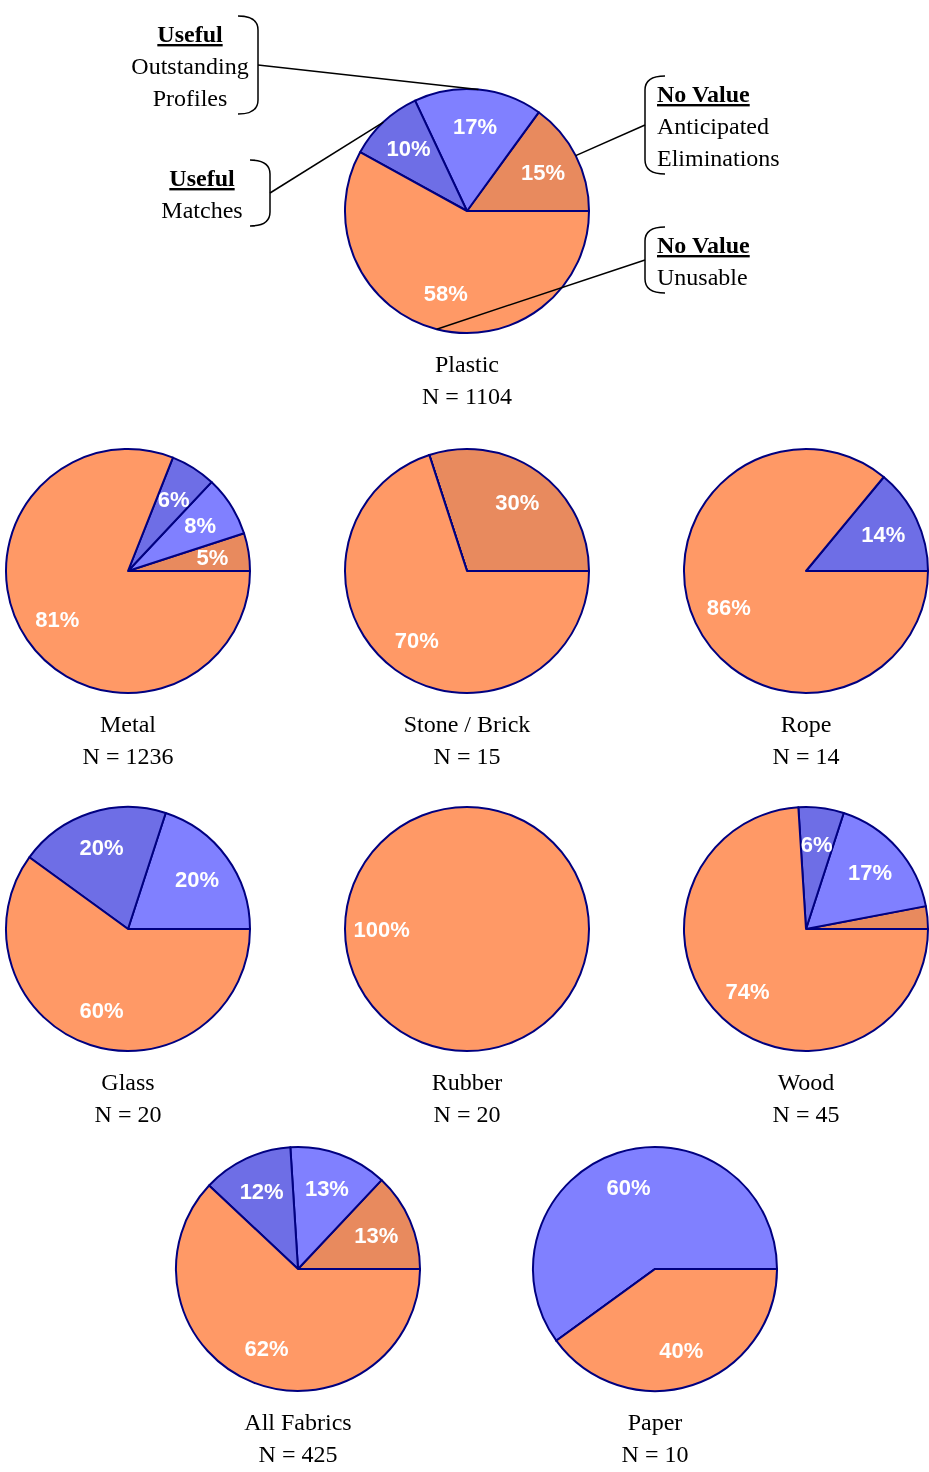 The width and height of the screenshot is (929, 1472). I want to click on data-label: 10%, so click(408, 149).